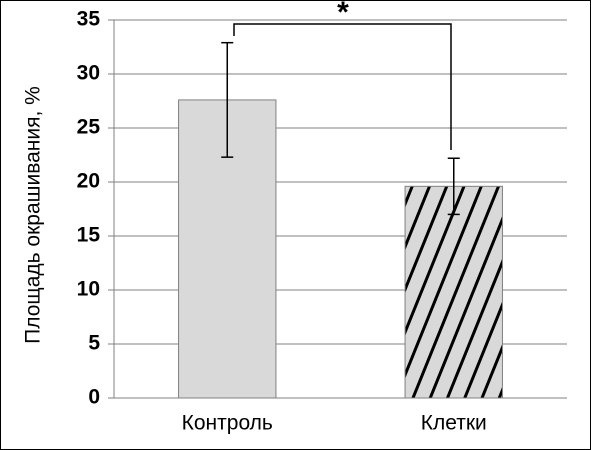 Image resolution: width=591 pixels, height=450 pixels. What do you see at coordinates (342, 86) in the screenshot?
I see `significance-bracket` at bounding box center [342, 86].